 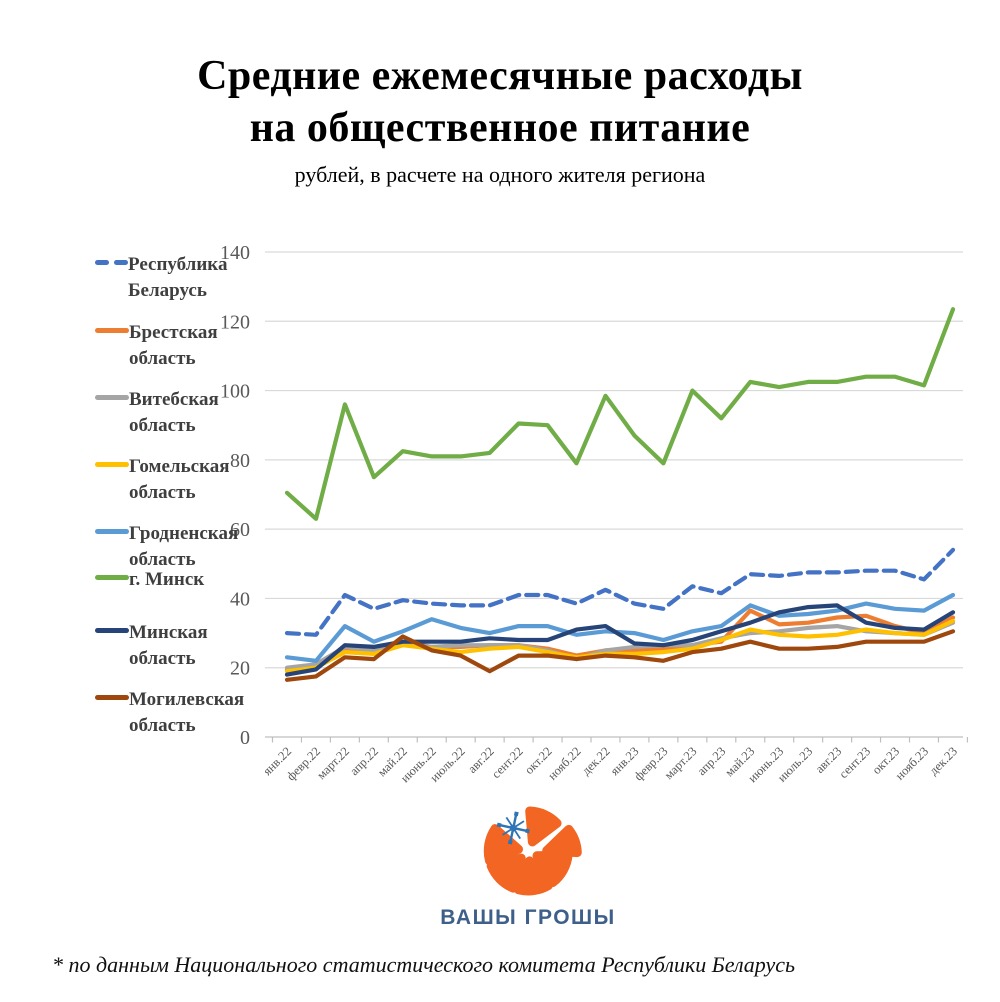 I want to click on svg-text: апр.22, so click(x=364, y=761).